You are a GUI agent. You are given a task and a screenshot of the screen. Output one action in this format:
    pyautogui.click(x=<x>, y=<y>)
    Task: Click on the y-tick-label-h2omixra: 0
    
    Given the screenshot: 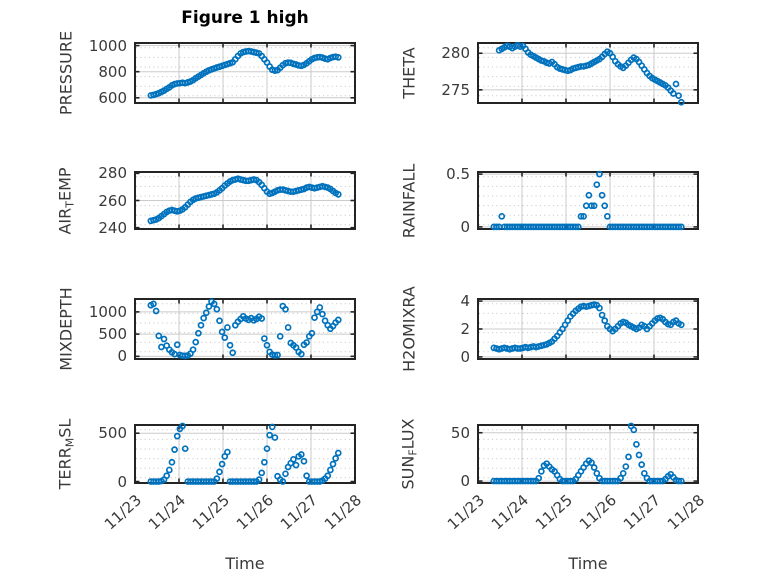 What is the action you would take?
    pyautogui.click(x=465, y=356)
    